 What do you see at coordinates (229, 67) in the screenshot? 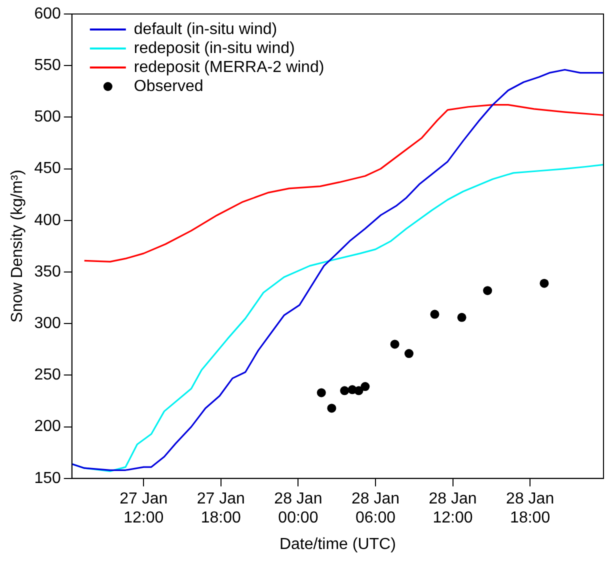
I see `legend-label: redeposit (MERRA-2 wind)` at bounding box center [229, 67].